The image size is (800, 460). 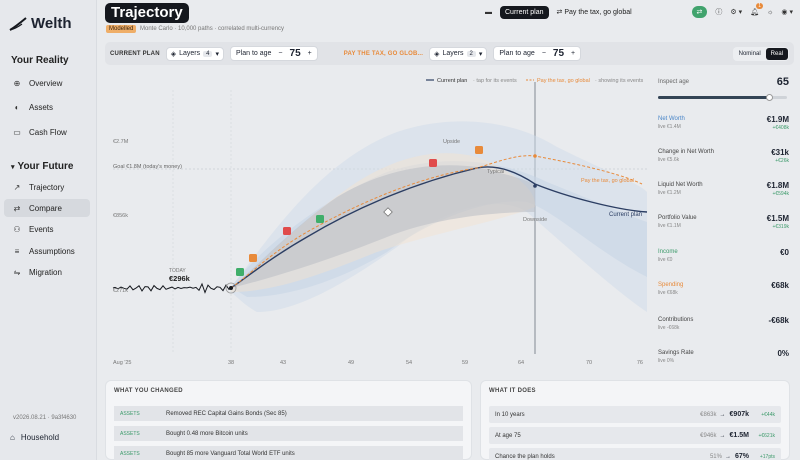 I want to click on info-icon: ⓘ, so click(x=719, y=12).